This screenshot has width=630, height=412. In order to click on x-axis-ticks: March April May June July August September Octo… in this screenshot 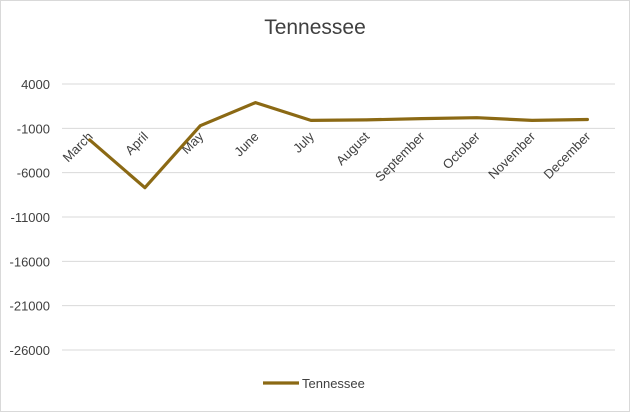, I will do `click(327, 156)`.